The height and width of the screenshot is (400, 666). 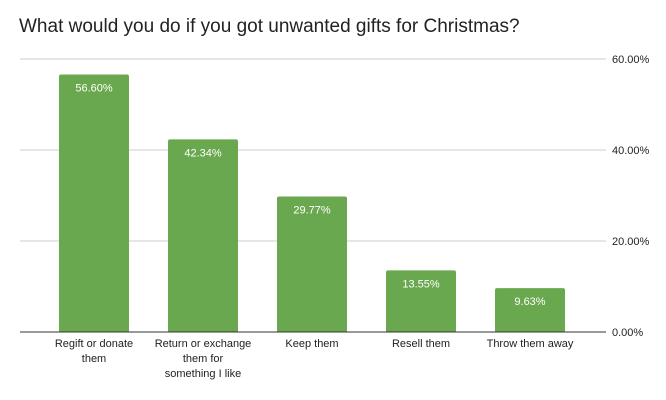 What do you see at coordinates (530, 344) in the screenshot?
I see `x-tick-label: Throw them away` at bounding box center [530, 344].